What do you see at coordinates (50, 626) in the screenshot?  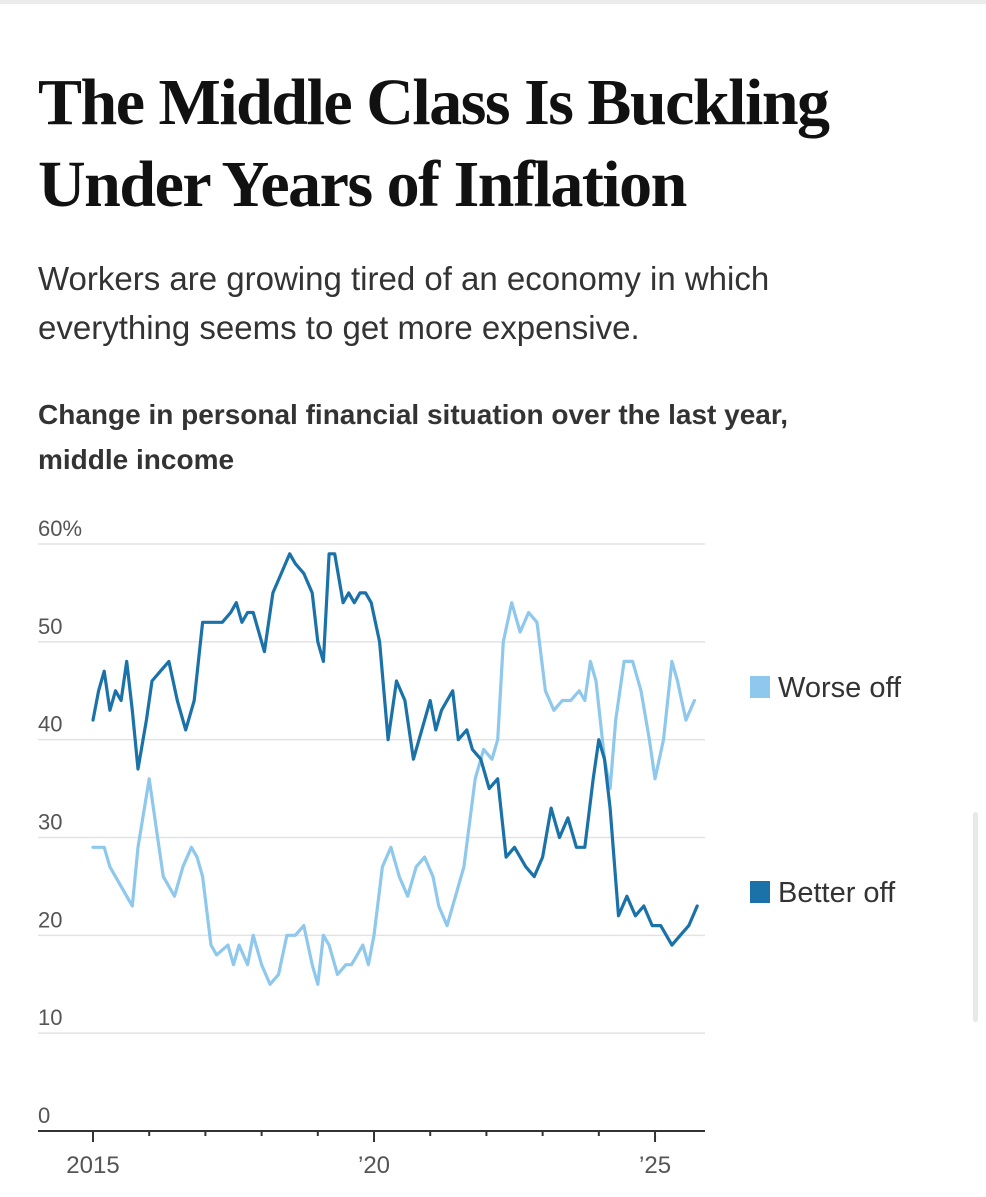 I see `y-tick-label: 50` at bounding box center [50, 626].